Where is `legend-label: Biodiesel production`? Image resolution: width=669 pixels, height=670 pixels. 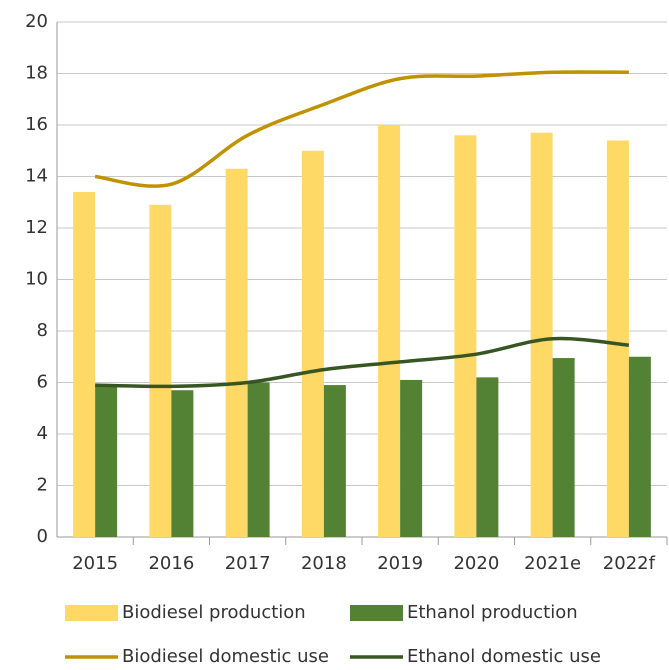 legend-label: Biodiesel production is located at coordinates (214, 612).